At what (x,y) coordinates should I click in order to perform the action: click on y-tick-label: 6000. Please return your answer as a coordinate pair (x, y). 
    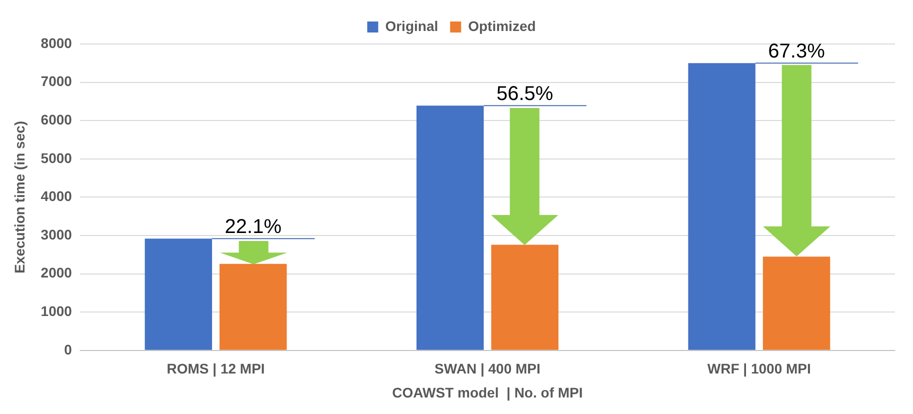
    Looking at the image, I should click on (56, 119).